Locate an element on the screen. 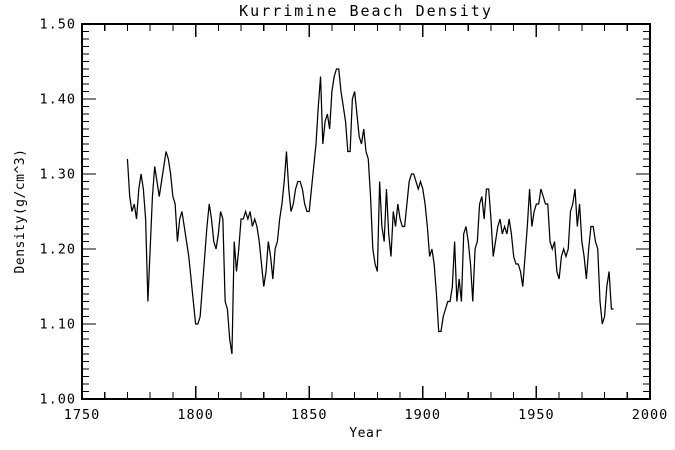 This screenshot has height=450, width=675. y-tick-label: 1.30 is located at coordinates (57, 175).